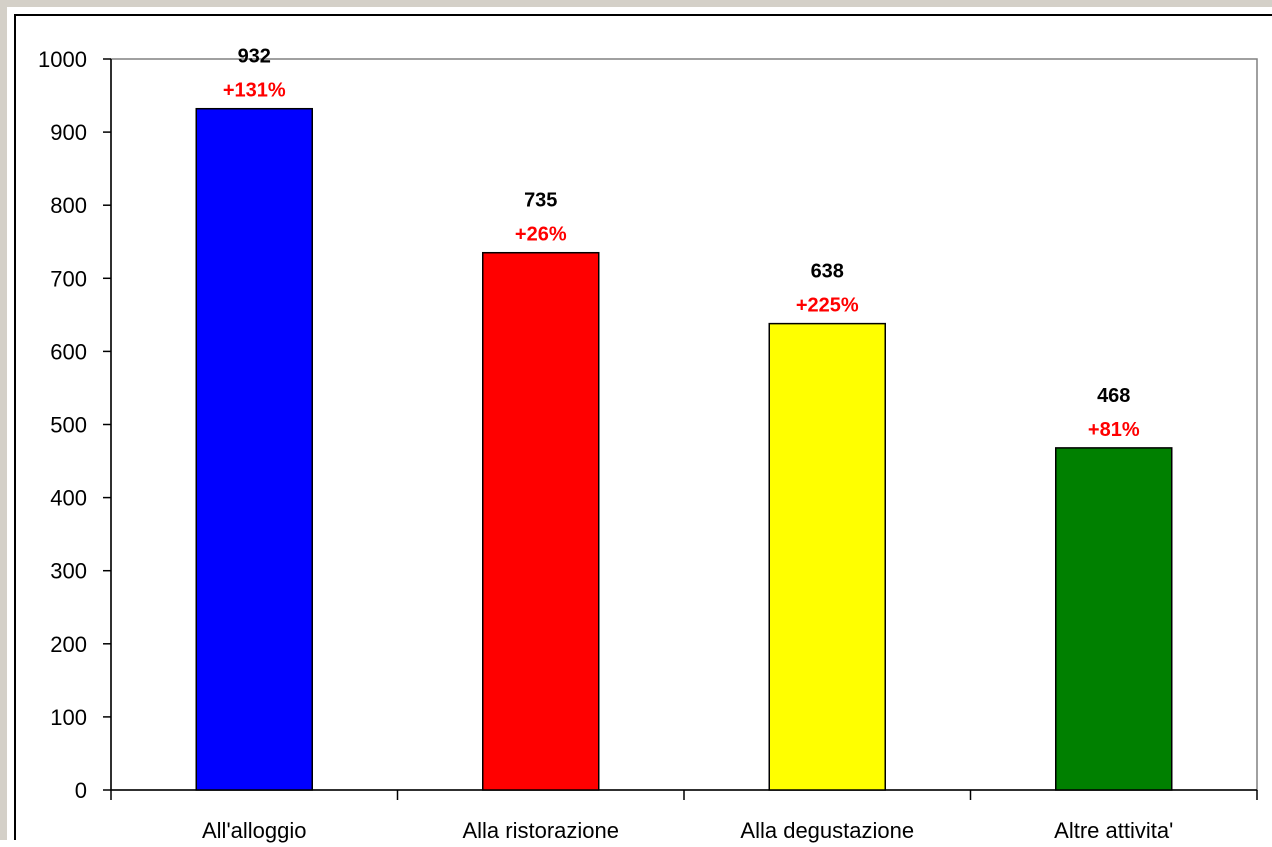 This screenshot has height=847, width=1272. Describe the element at coordinates (68, 498) in the screenshot. I see `y-tick-label: 400` at that location.